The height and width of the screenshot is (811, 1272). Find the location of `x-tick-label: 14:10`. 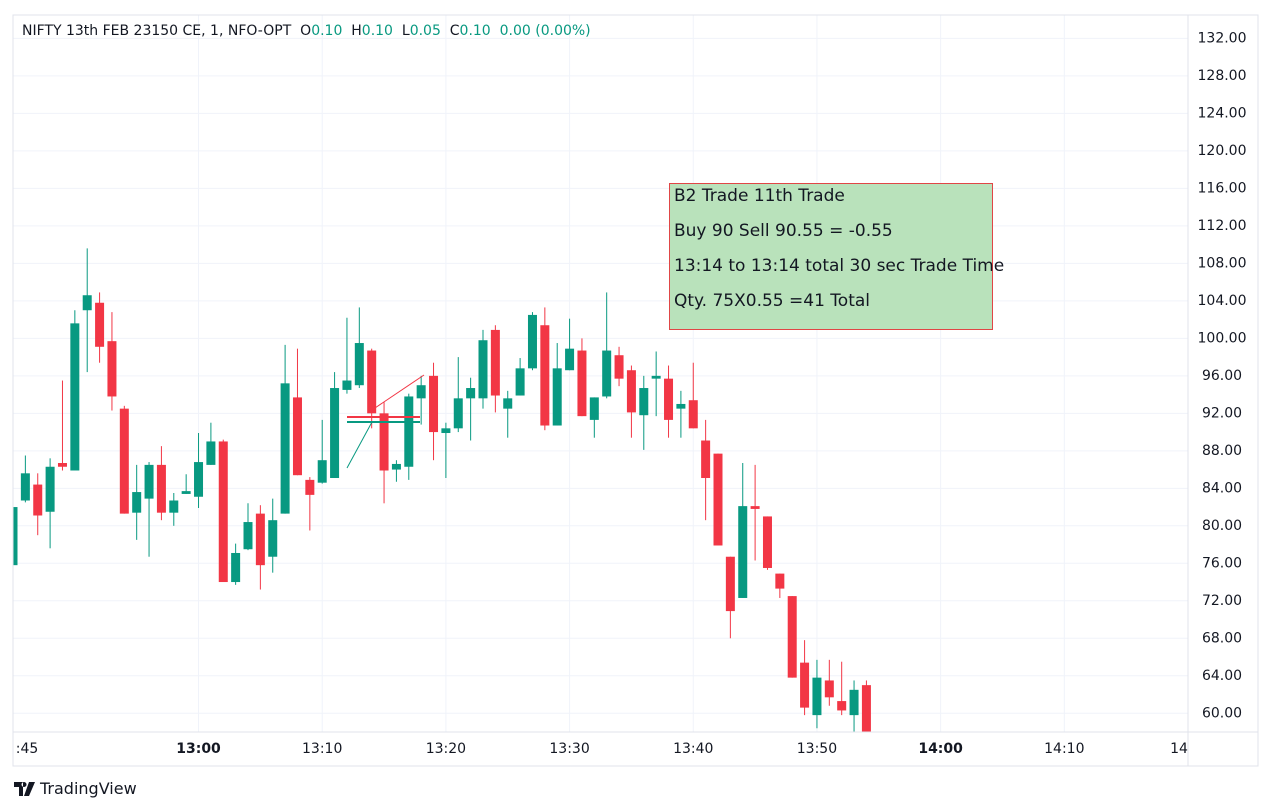

x-tick-label: 14:10 is located at coordinates (1064, 749).